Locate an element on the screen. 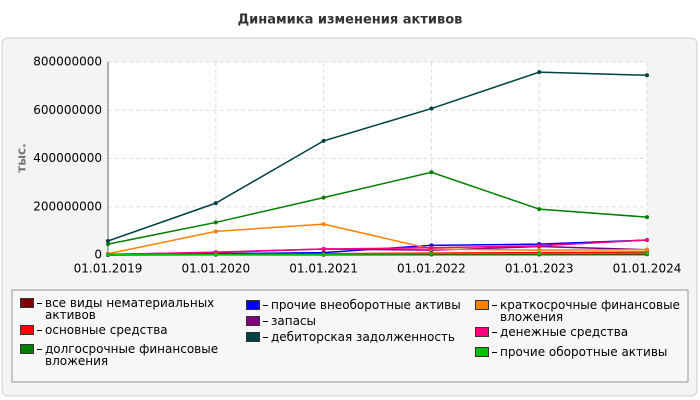  y-tick-label: 800000000 is located at coordinates (67, 62).